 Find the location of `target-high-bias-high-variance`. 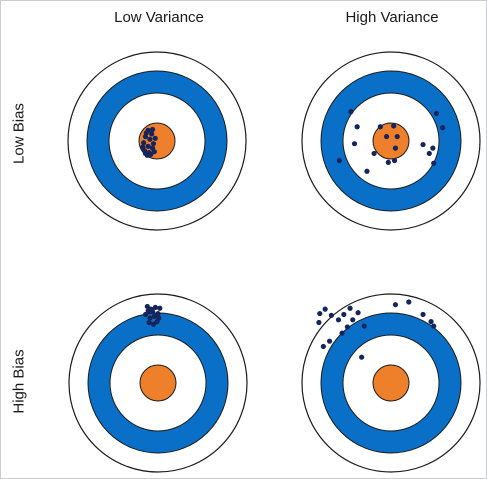

target-high-bias-high-variance is located at coordinates (391, 383).